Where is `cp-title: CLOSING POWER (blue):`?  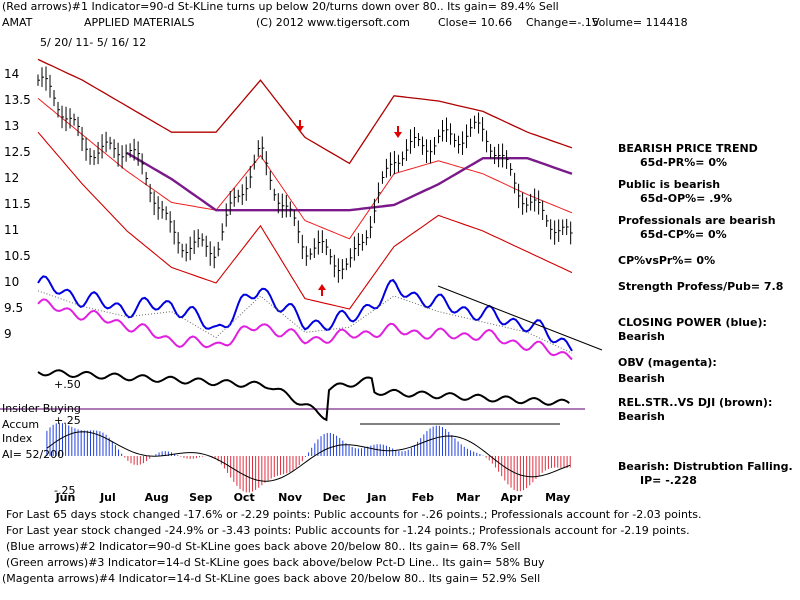
cp-title: CLOSING POWER (blue): is located at coordinates (692, 322).